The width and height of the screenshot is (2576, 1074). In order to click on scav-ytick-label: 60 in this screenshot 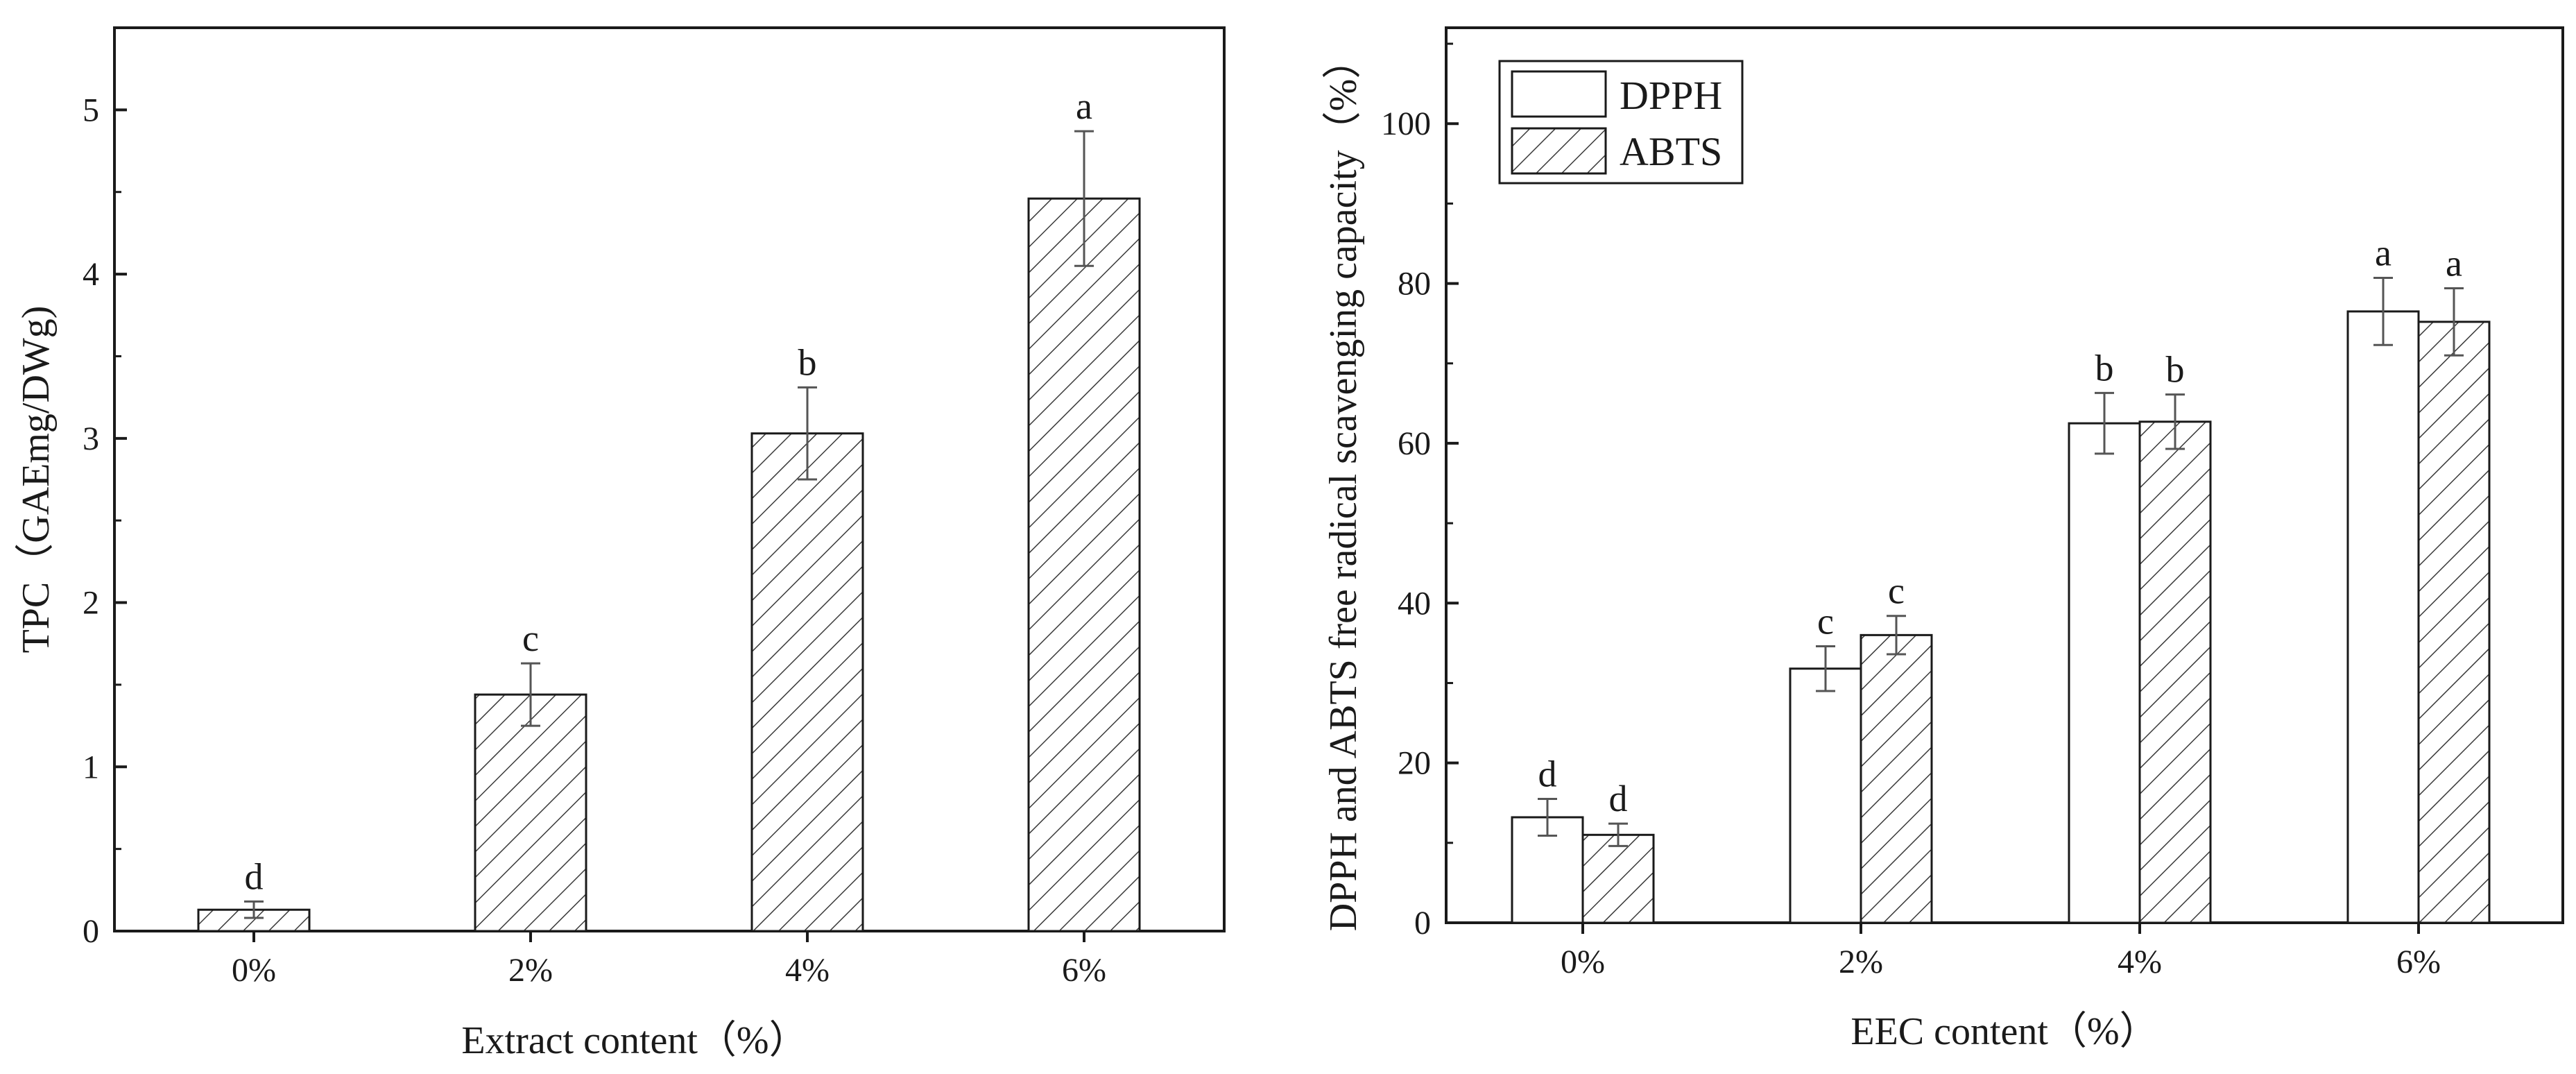, I will do `click(1414, 443)`.